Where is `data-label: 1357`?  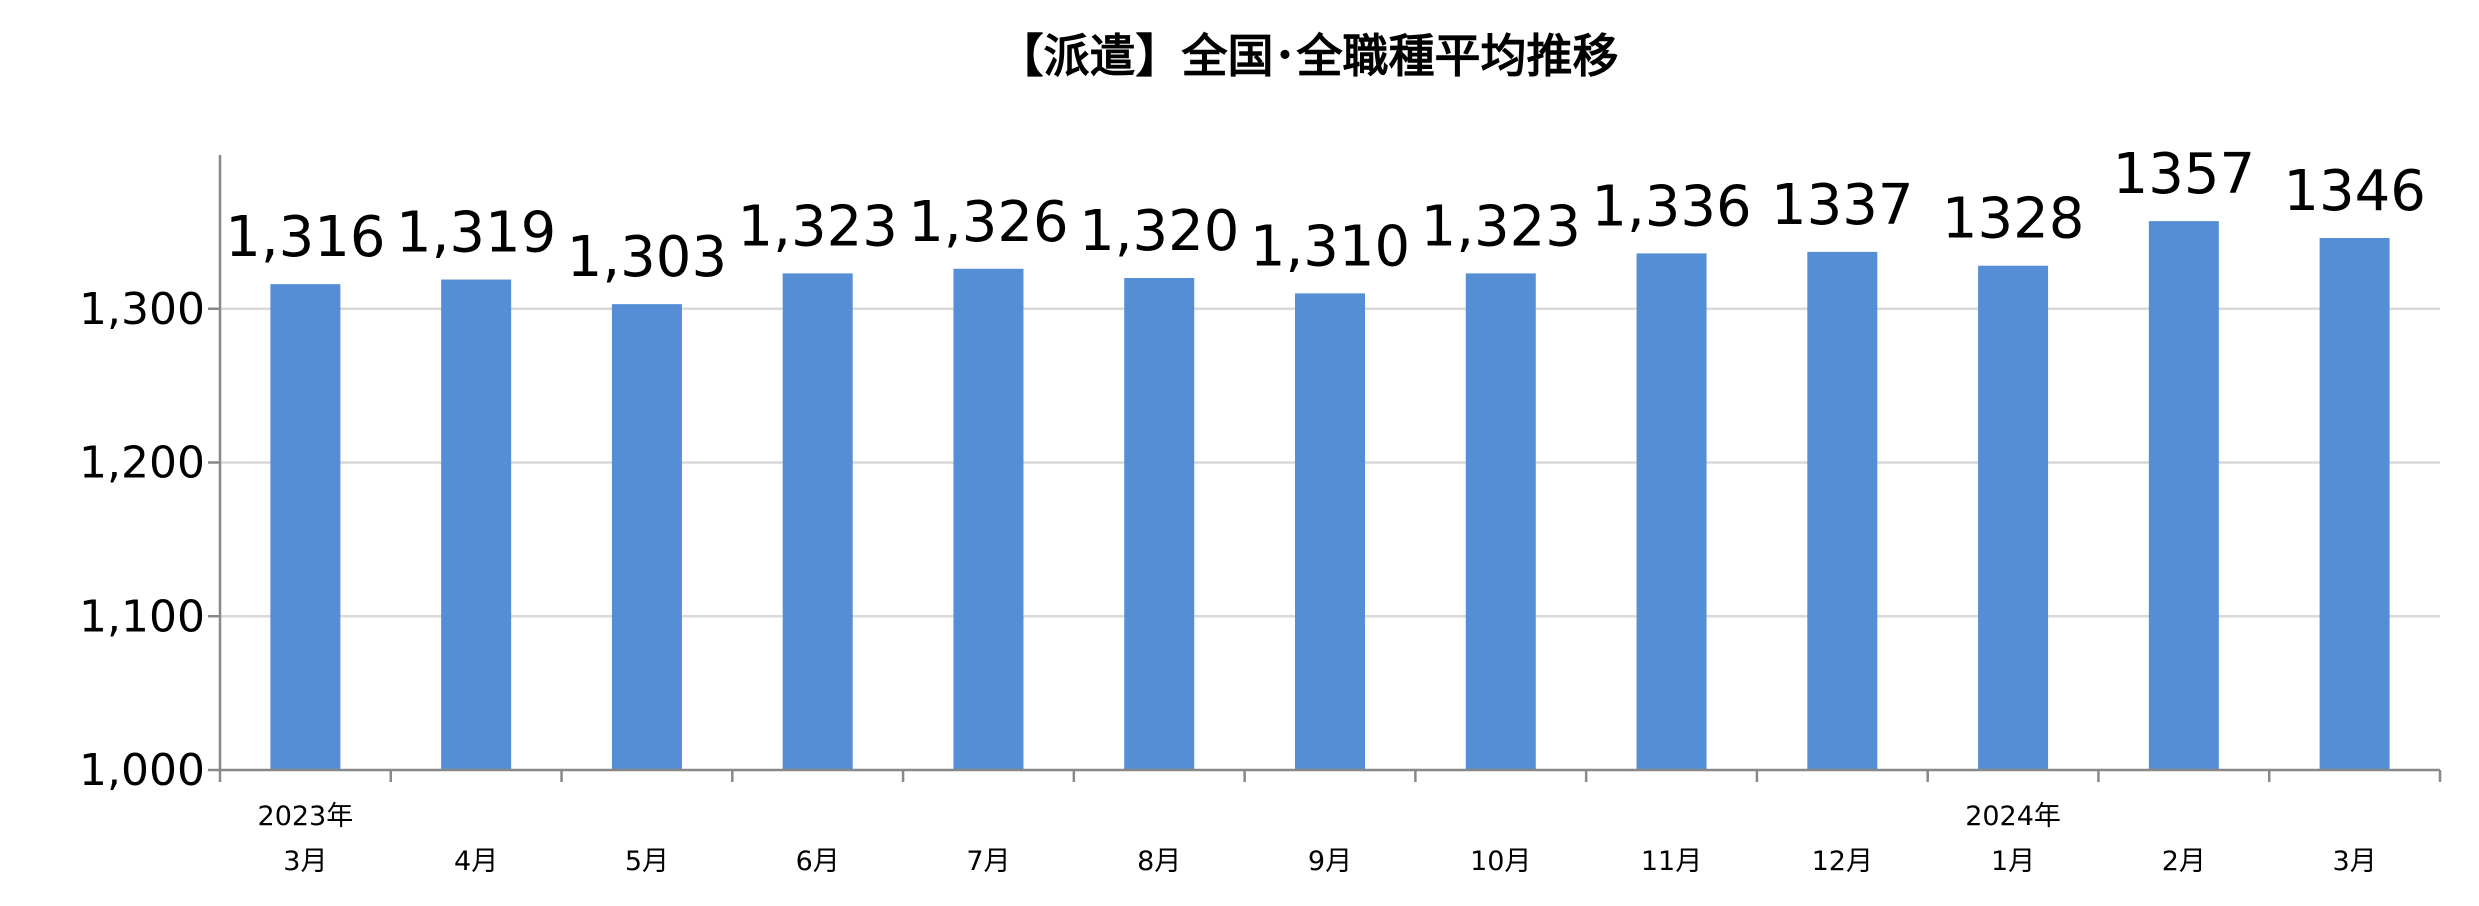 data-label: 1357 is located at coordinates (2184, 174).